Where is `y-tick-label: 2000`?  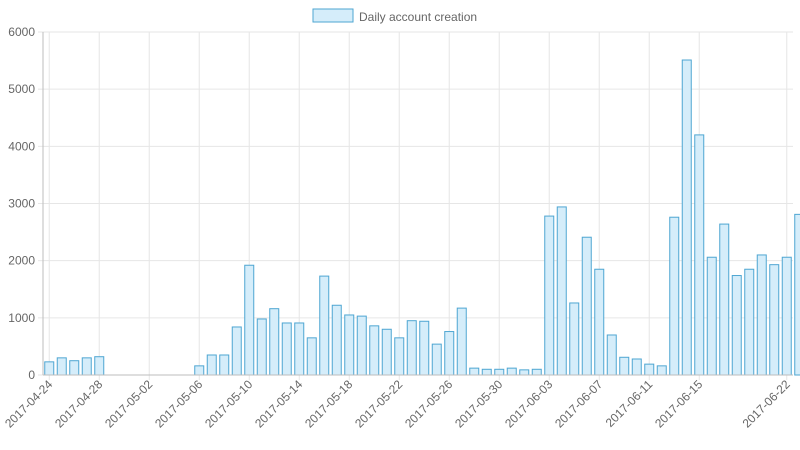
y-tick-label: 2000 is located at coordinates (21, 261).